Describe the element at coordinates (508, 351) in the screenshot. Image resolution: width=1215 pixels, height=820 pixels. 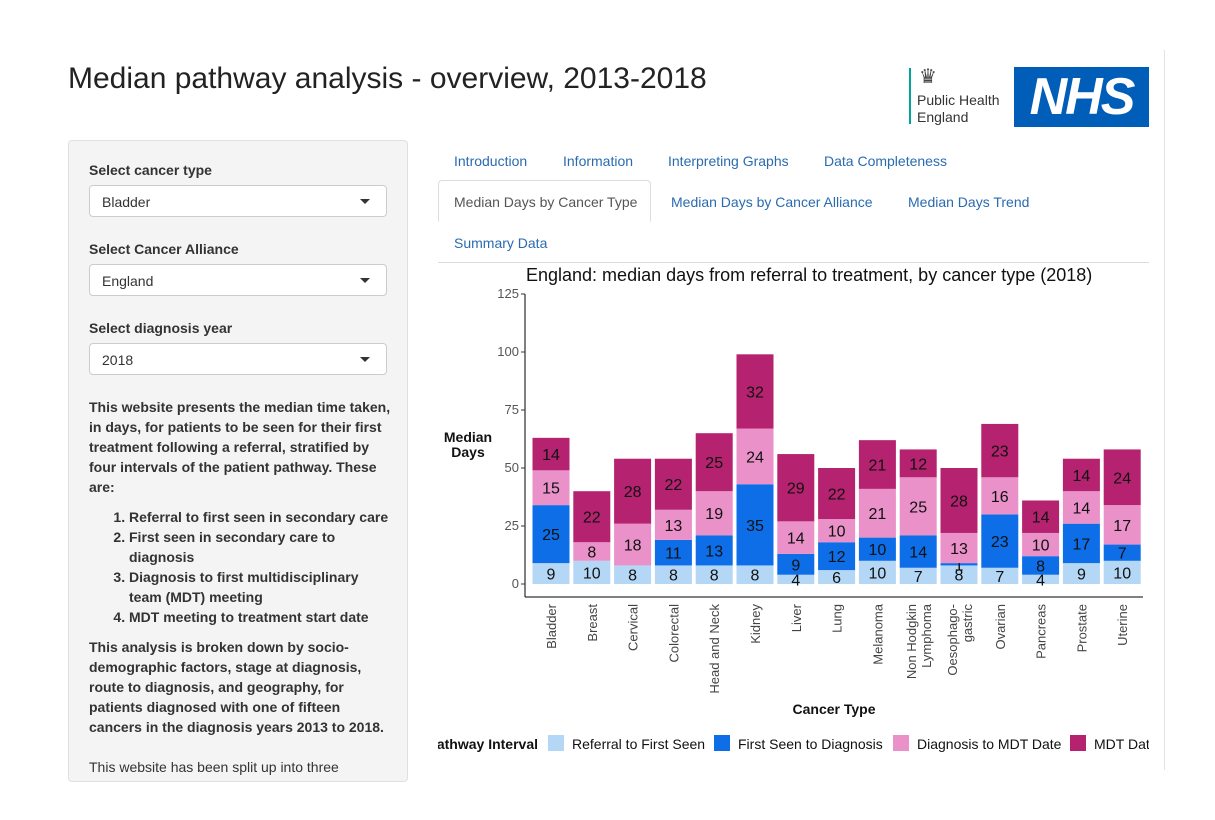
I see `y-tick-label: 100` at that location.